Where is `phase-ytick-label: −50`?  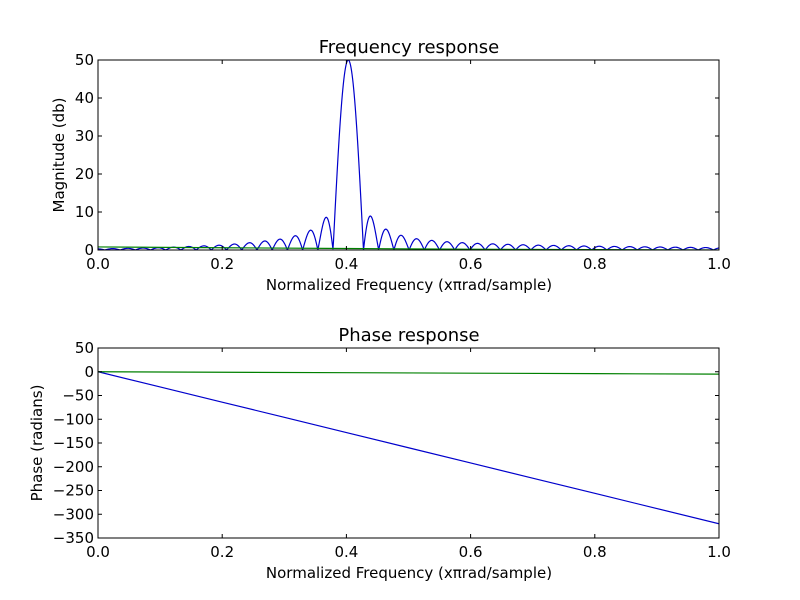 phase-ytick-label: −50 is located at coordinates (78, 396).